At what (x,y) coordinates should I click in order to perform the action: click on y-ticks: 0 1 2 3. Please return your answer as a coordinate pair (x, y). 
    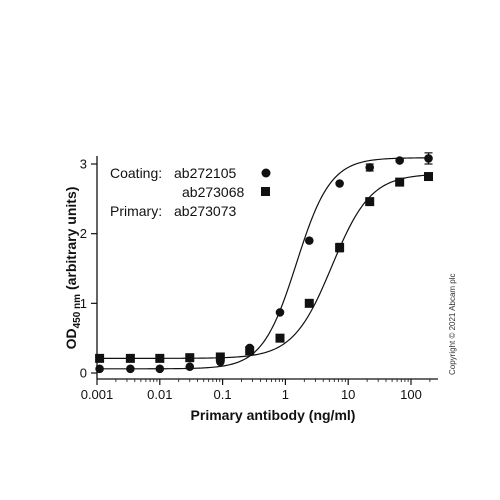
    Looking at the image, I should click on (88, 269).